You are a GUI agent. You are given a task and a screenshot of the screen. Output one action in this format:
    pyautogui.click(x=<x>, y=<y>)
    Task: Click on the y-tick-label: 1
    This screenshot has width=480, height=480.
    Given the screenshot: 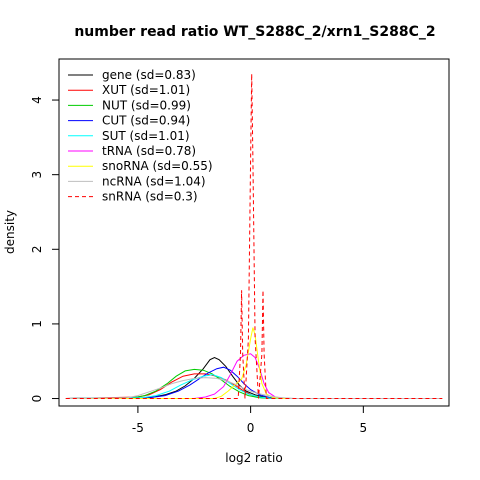 What is the action you would take?
    pyautogui.click(x=37, y=324)
    